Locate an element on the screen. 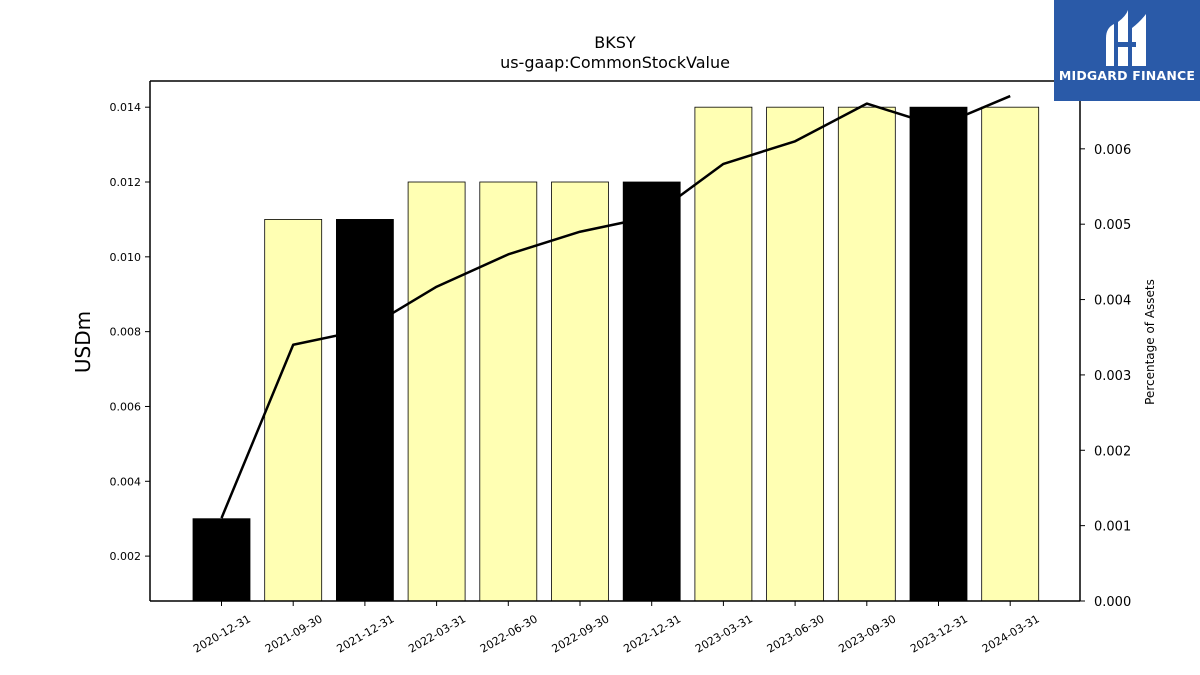 This screenshot has height=675, width=1200. y-axis-label: USDm is located at coordinates (83, 342).